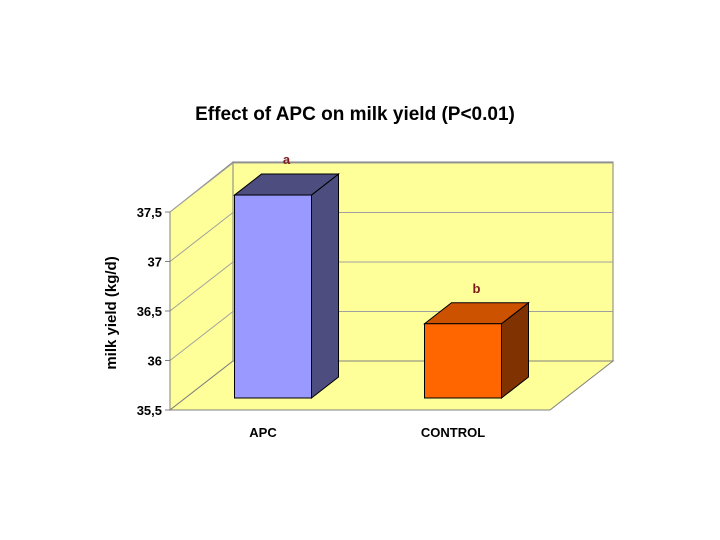 This screenshot has width=720, height=540. What do you see at coordinates (367, 432) in the screenshot?
I see `x-tick-labels: APC CONTROL` at bounding box center [367, 432].